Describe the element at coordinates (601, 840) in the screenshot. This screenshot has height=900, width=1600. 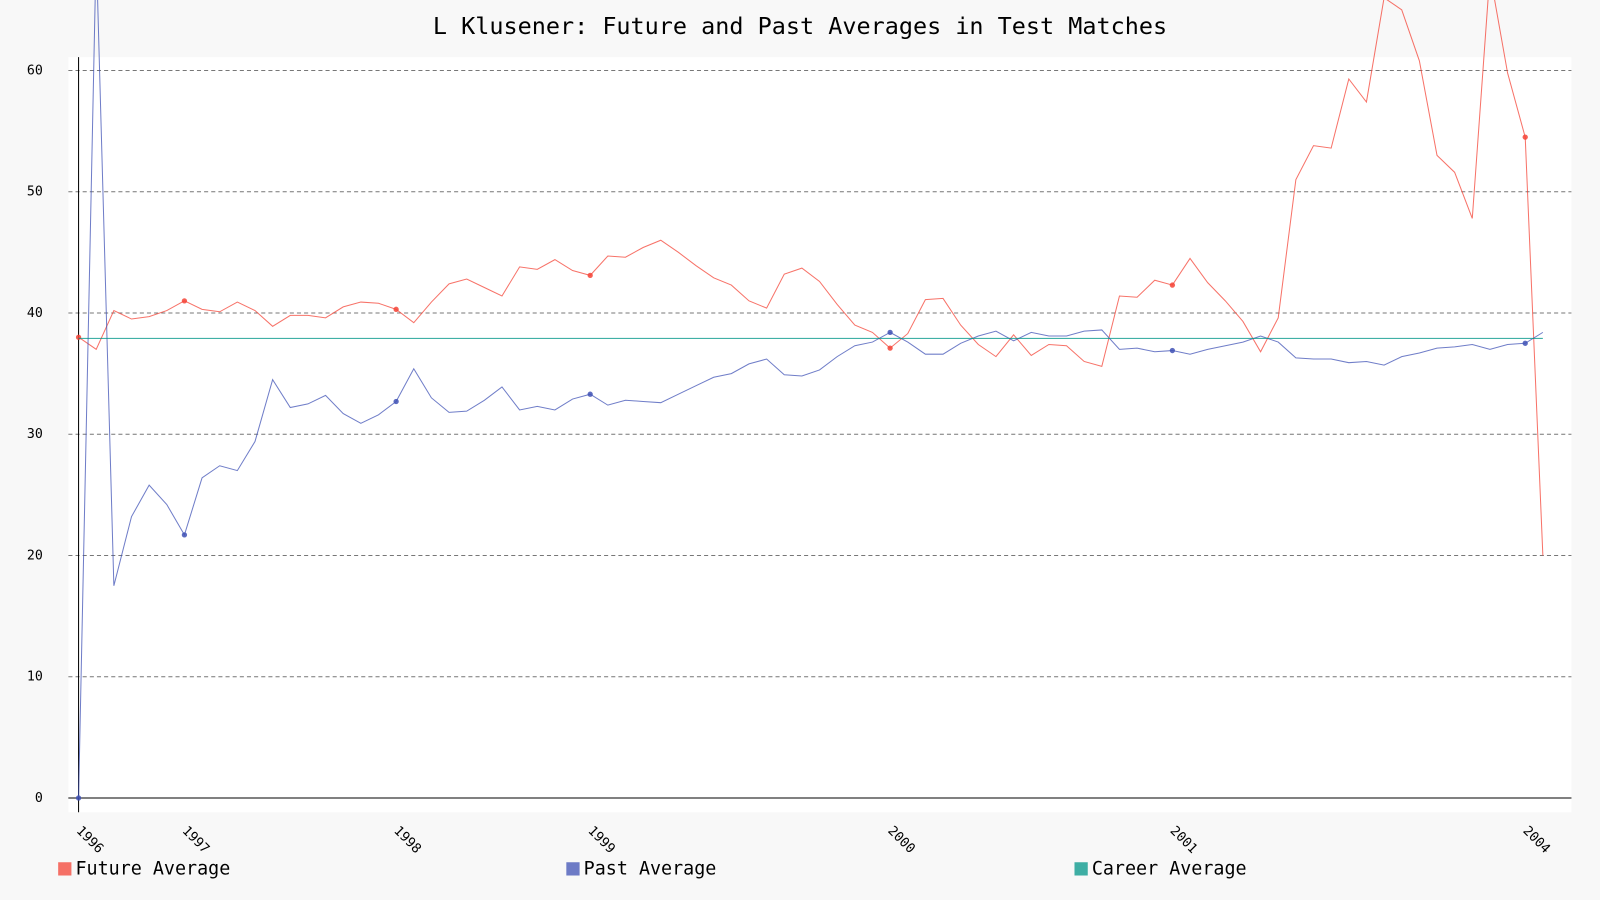
I see `x-tick-label: 1999` at that location.